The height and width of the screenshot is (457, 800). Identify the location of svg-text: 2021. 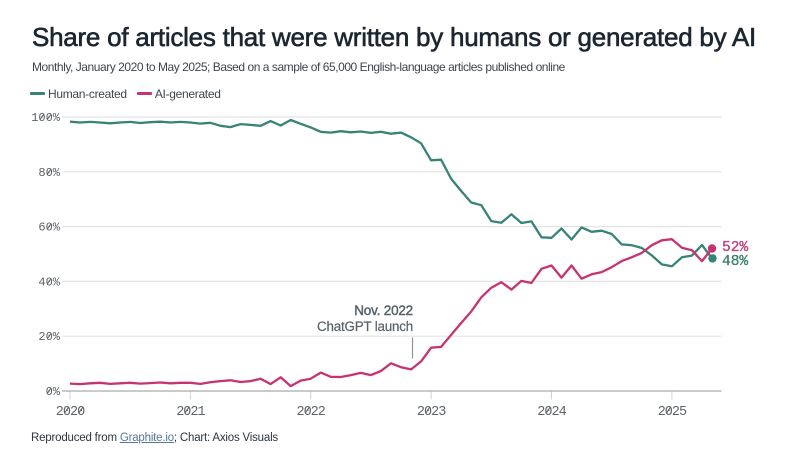
(190, 412).